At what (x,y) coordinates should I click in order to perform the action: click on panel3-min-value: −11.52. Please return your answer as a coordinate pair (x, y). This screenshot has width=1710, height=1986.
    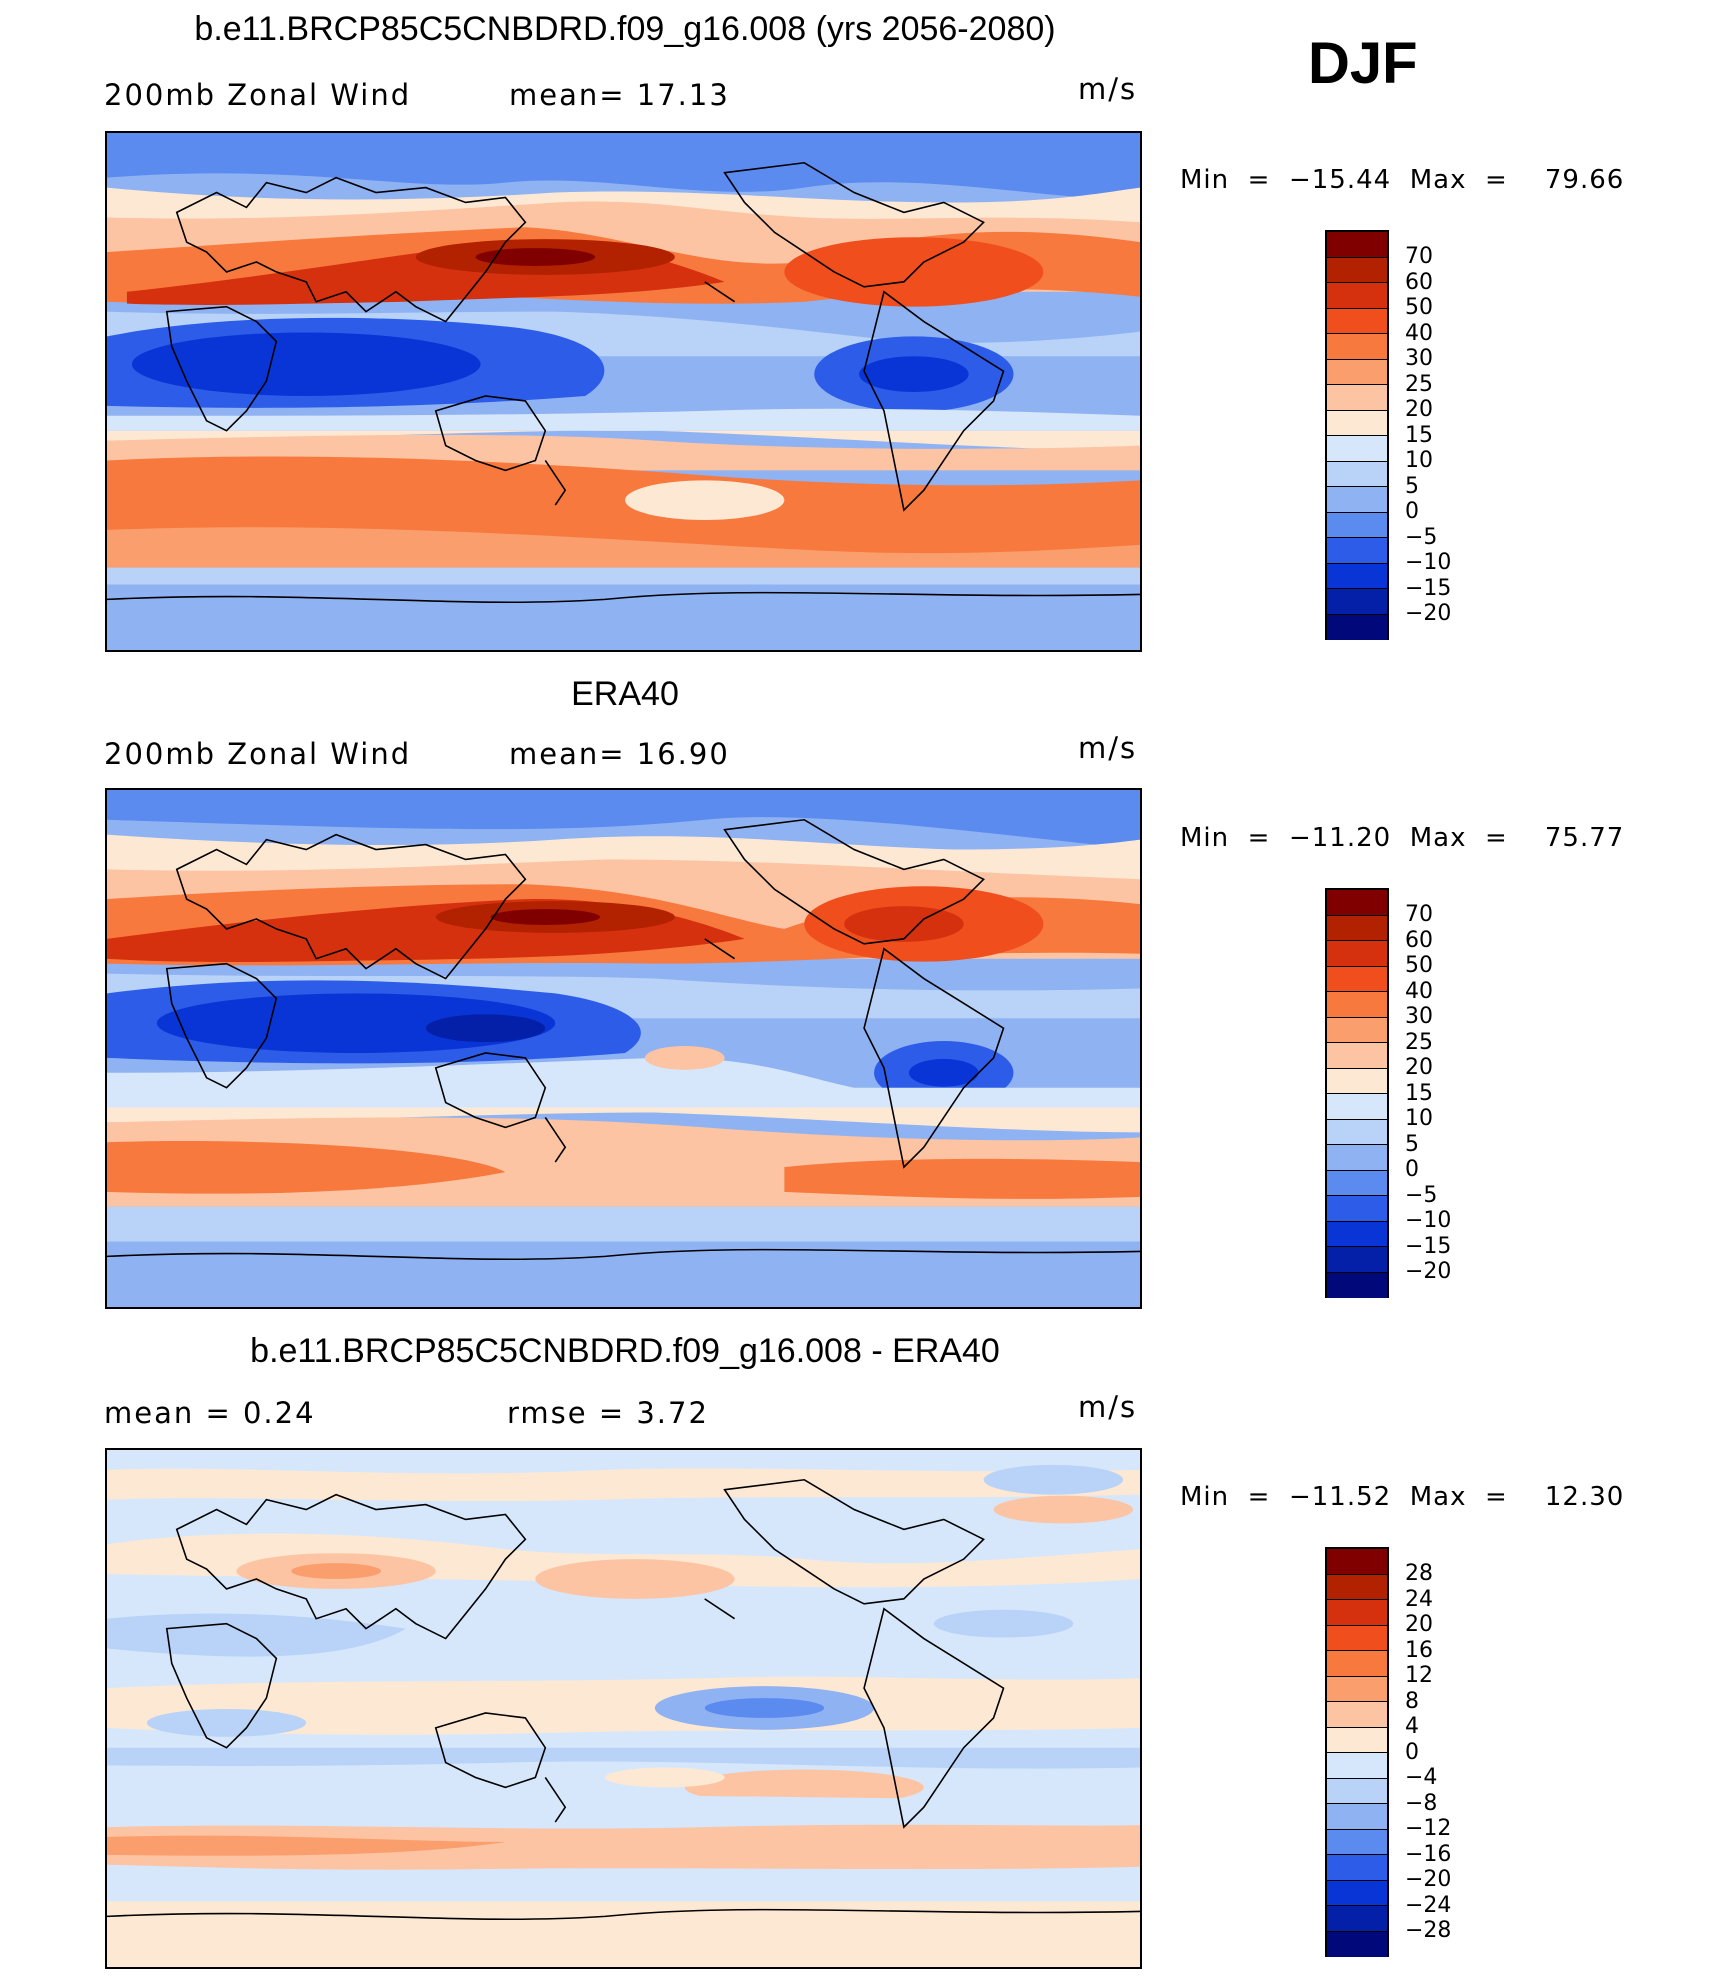
    Looking at the image, I should click on (1340, 1497).